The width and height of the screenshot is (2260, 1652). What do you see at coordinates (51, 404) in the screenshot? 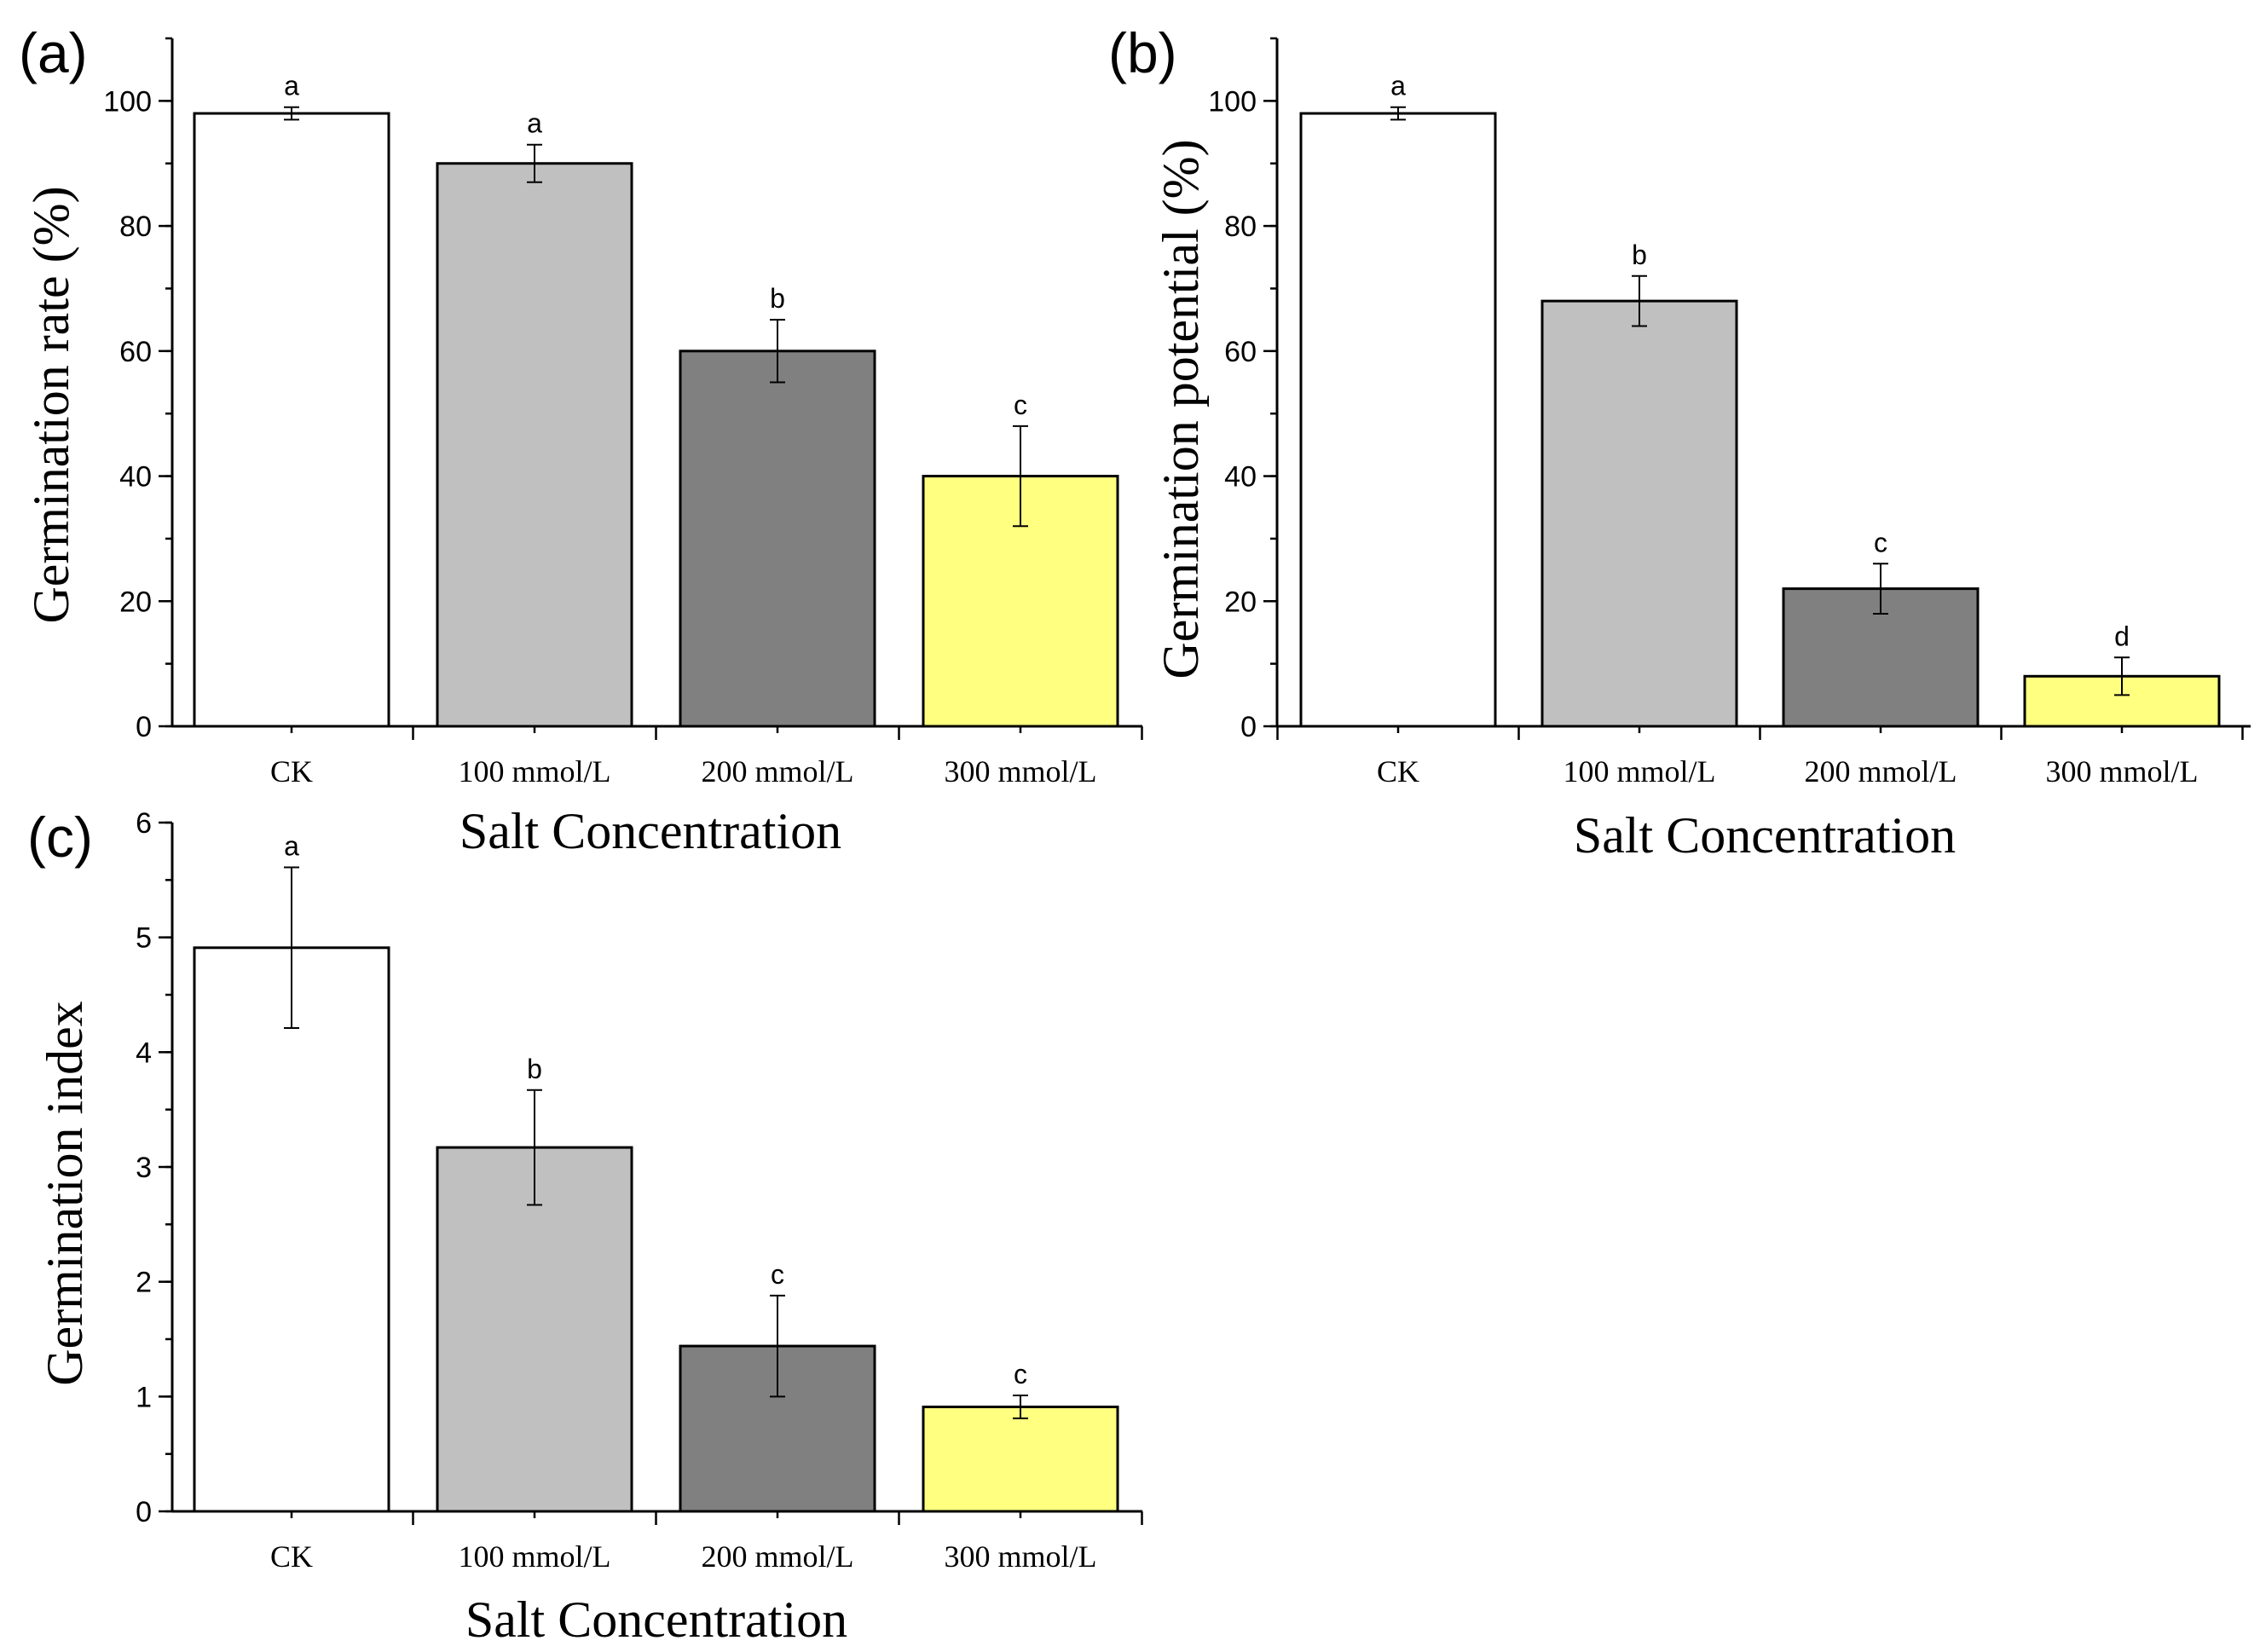
I see `panel-a-y-axis-title: Germination rate (%)` at bounding box center [51, 404].